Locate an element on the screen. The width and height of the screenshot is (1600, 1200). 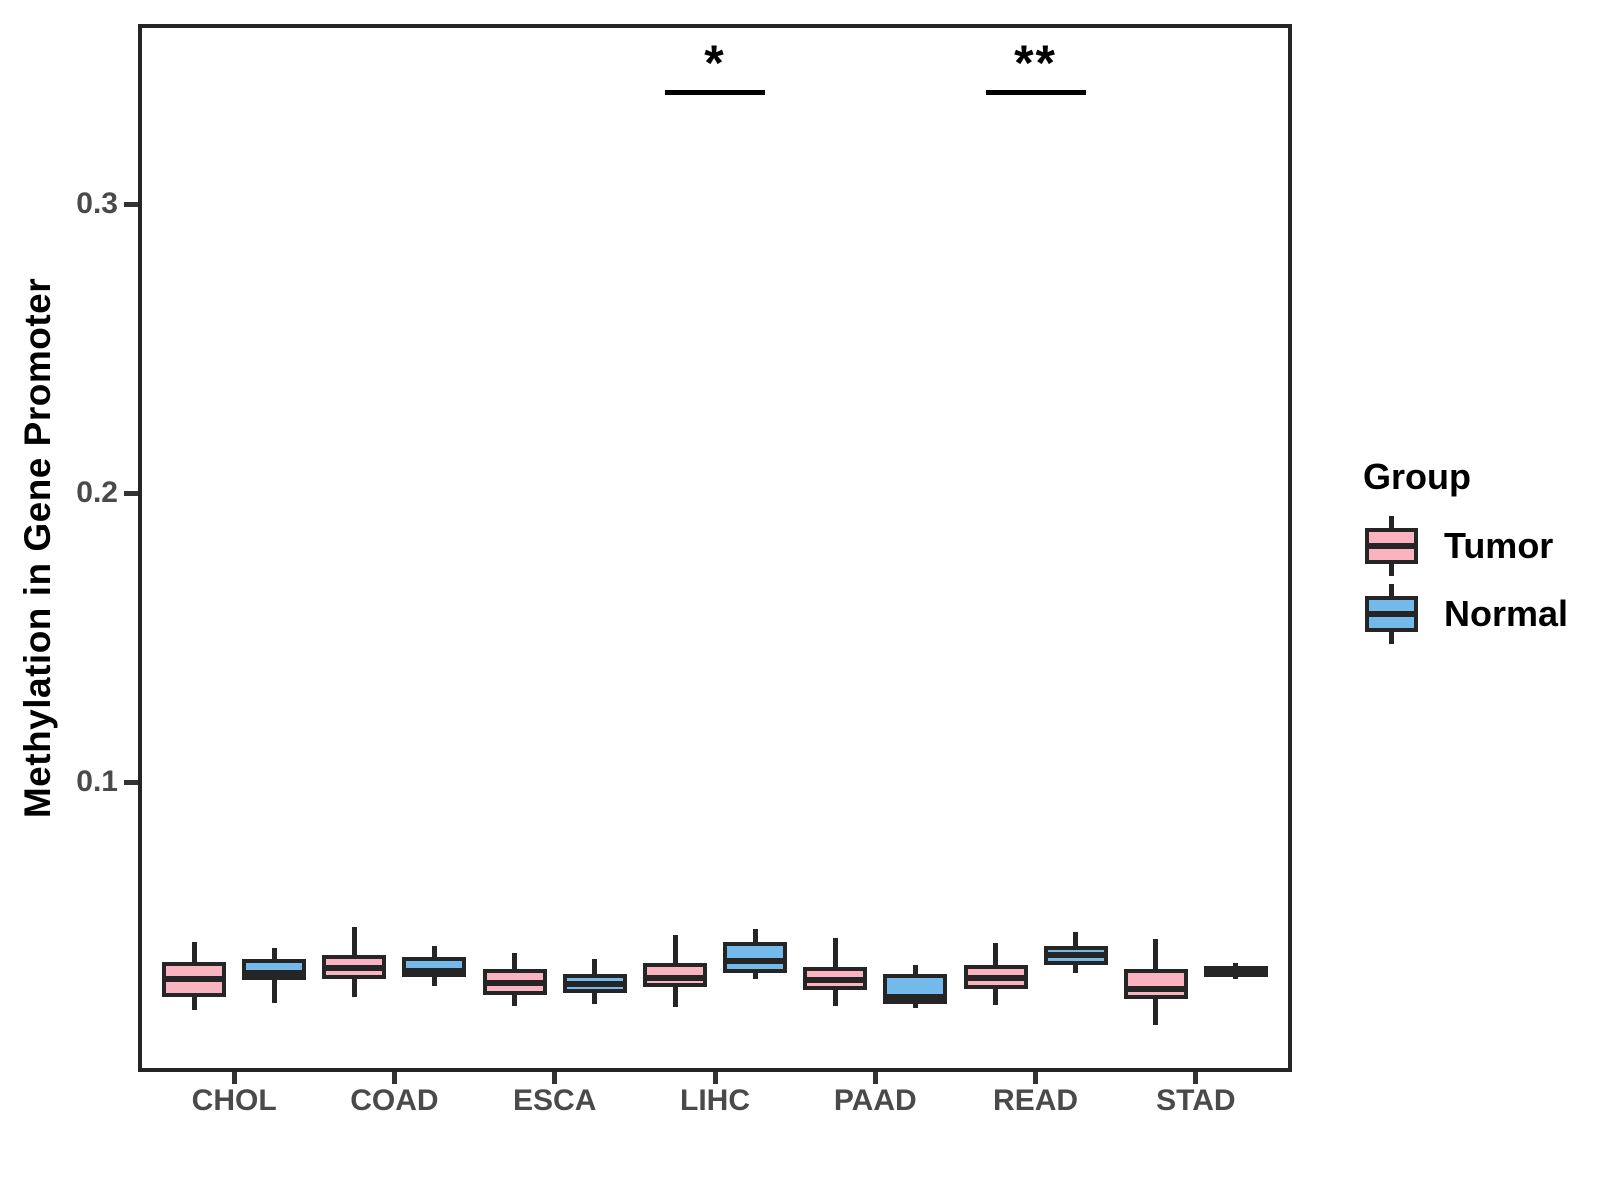
legend-item-normal: Normal is located at coordinates (1465, 614).